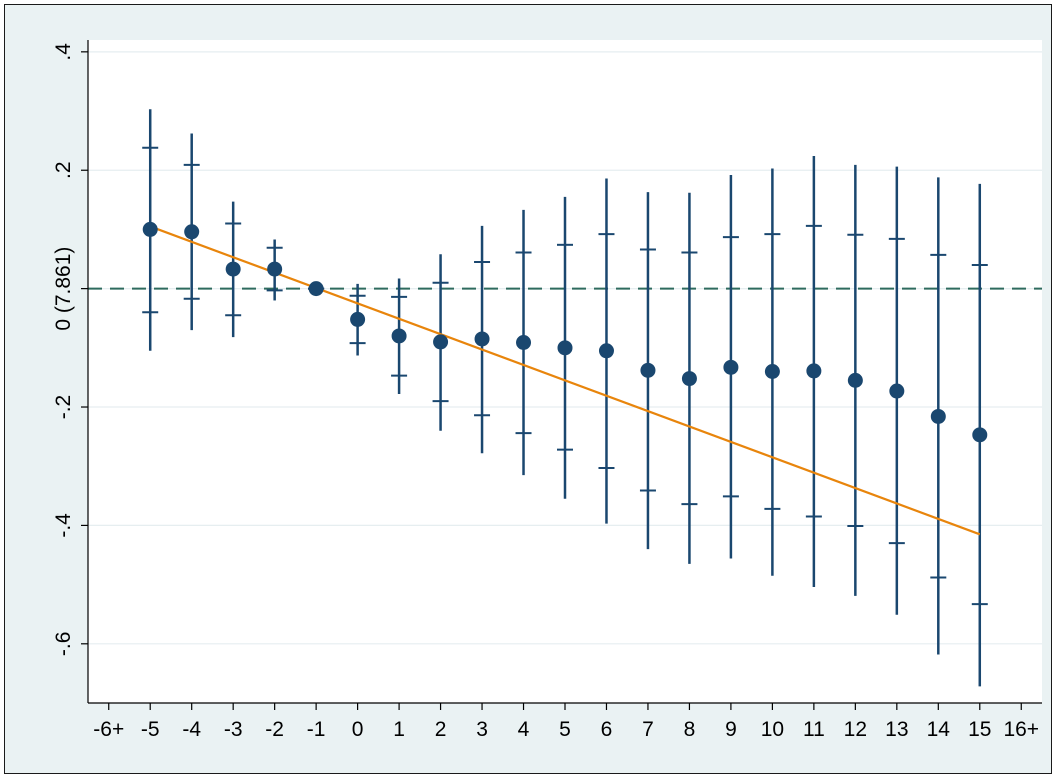 This screenshot has height=776, width=1054. I want to click on x-tick-label: 5, so click(565, 729).